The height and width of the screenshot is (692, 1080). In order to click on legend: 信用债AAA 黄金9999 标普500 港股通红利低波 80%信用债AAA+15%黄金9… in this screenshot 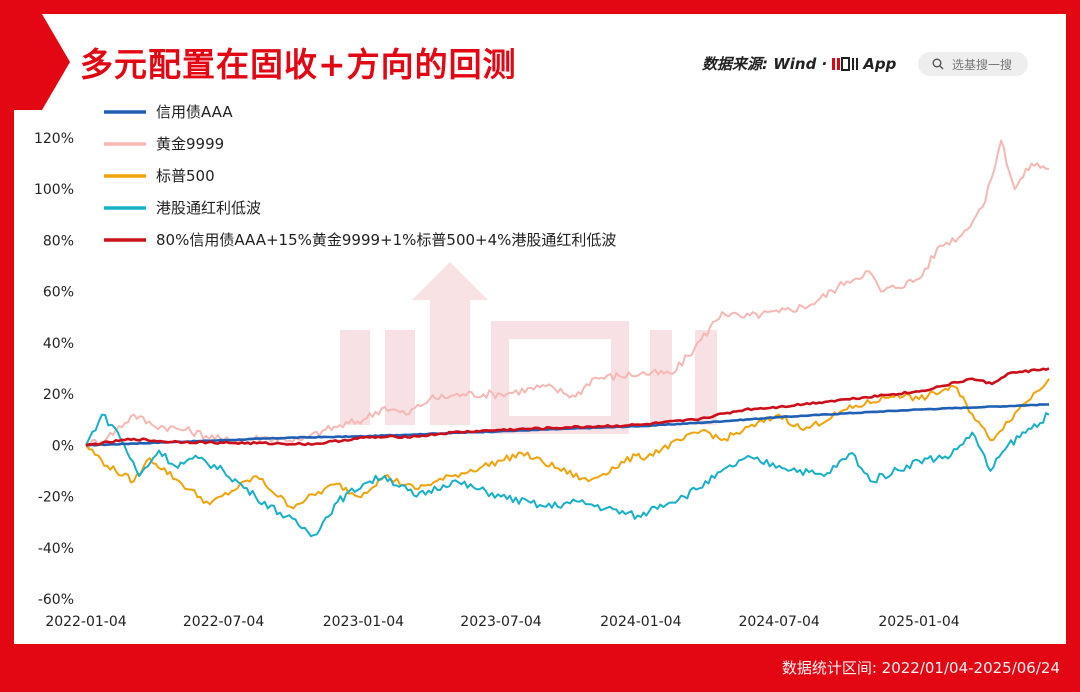, I will do `click(360, 176)`.